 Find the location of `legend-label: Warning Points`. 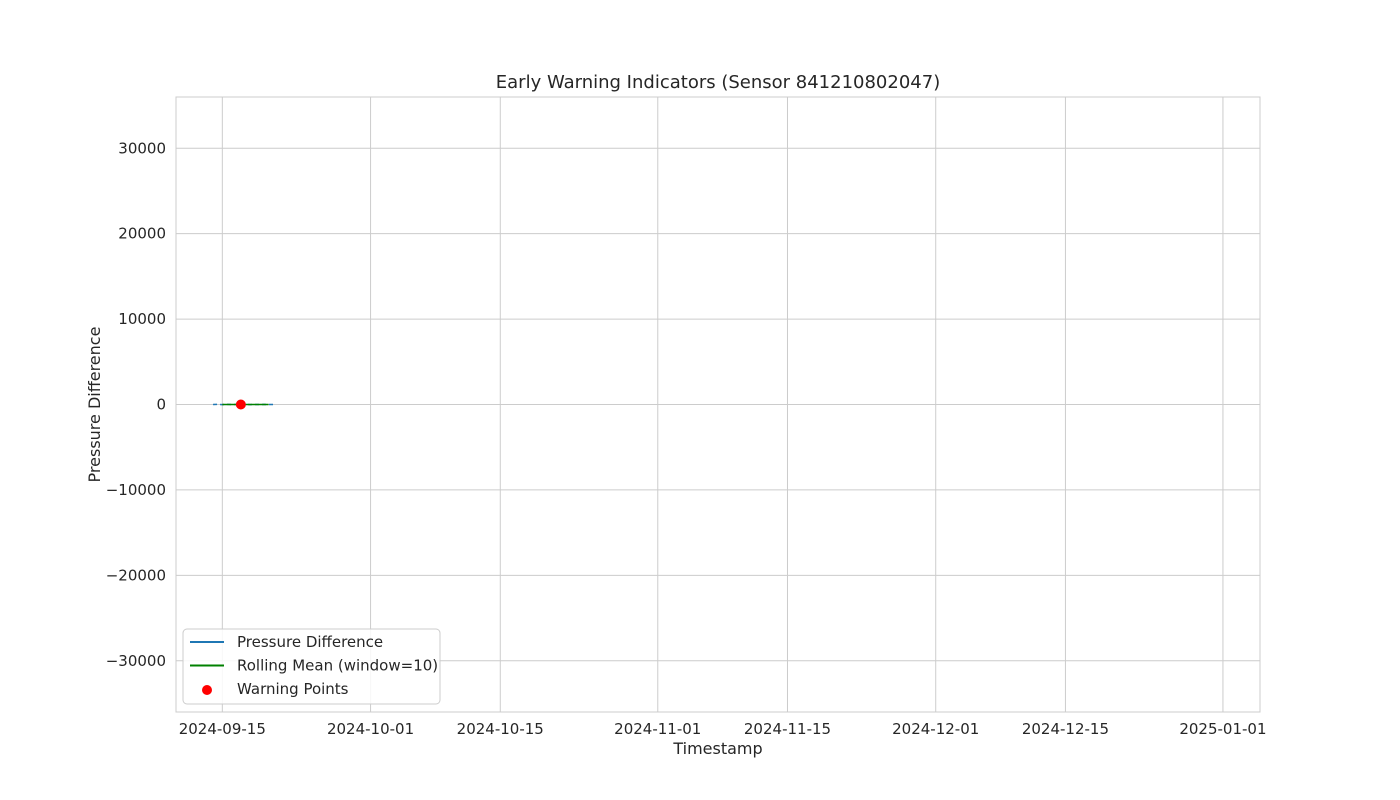

legend-label: Warning Points is located at coordinates (293, 689).